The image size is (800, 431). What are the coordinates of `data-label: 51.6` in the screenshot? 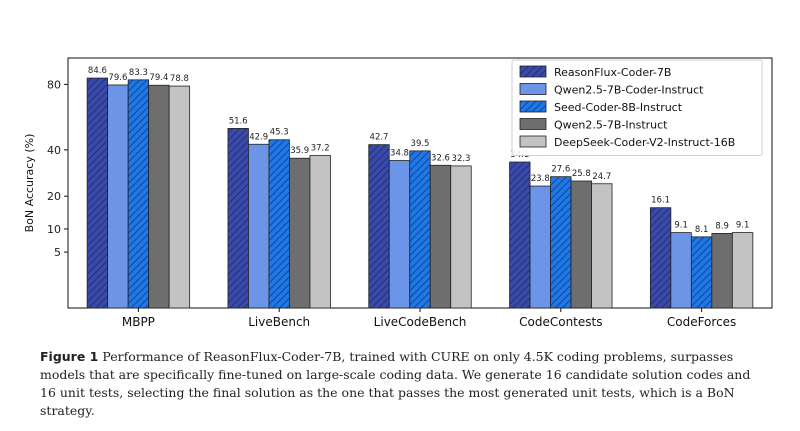 It's located at (238, 121).